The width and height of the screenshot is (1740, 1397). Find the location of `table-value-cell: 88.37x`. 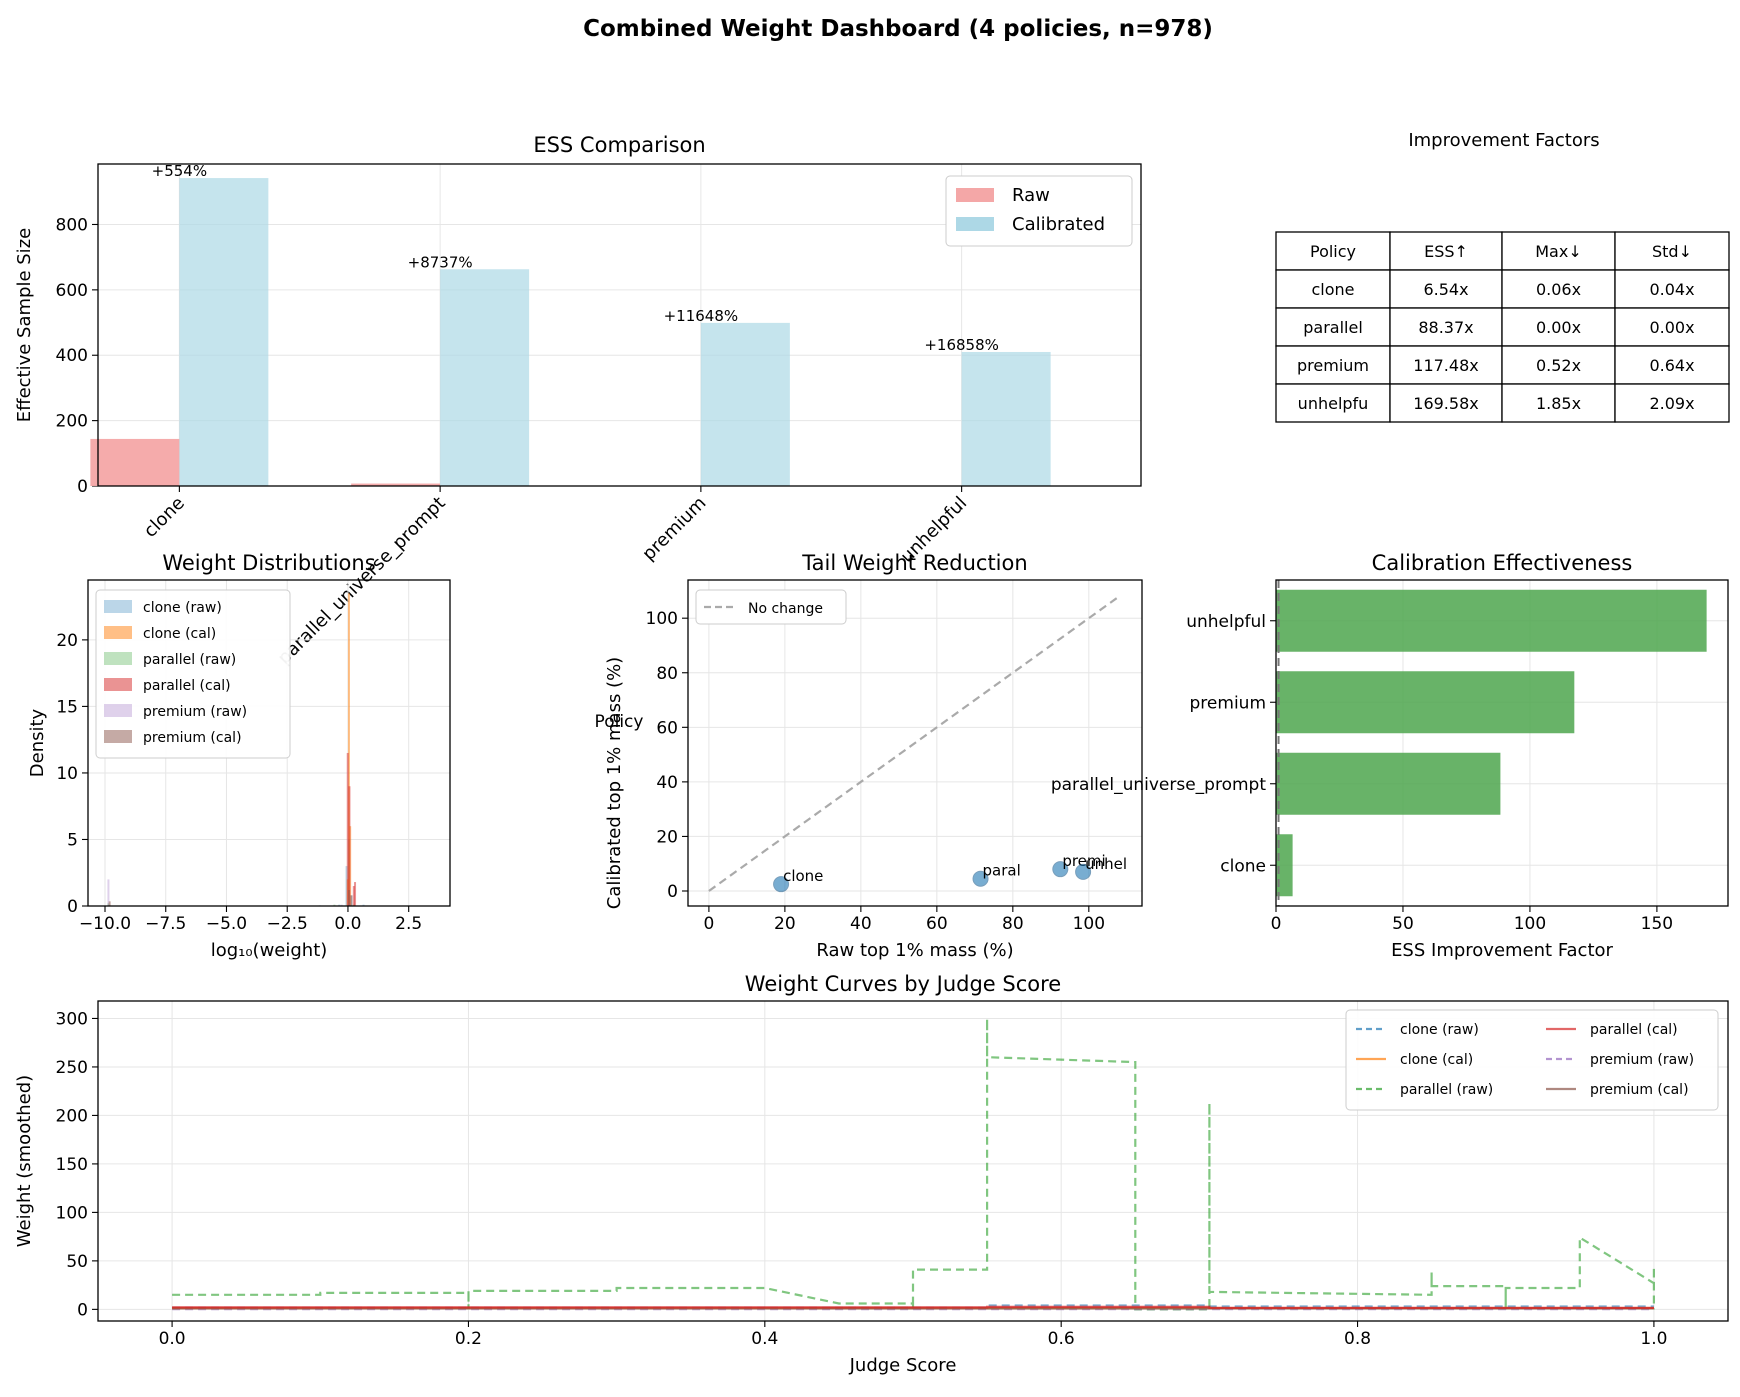

table-value-cell: 88.37x is located at coordinates (1445, 327).